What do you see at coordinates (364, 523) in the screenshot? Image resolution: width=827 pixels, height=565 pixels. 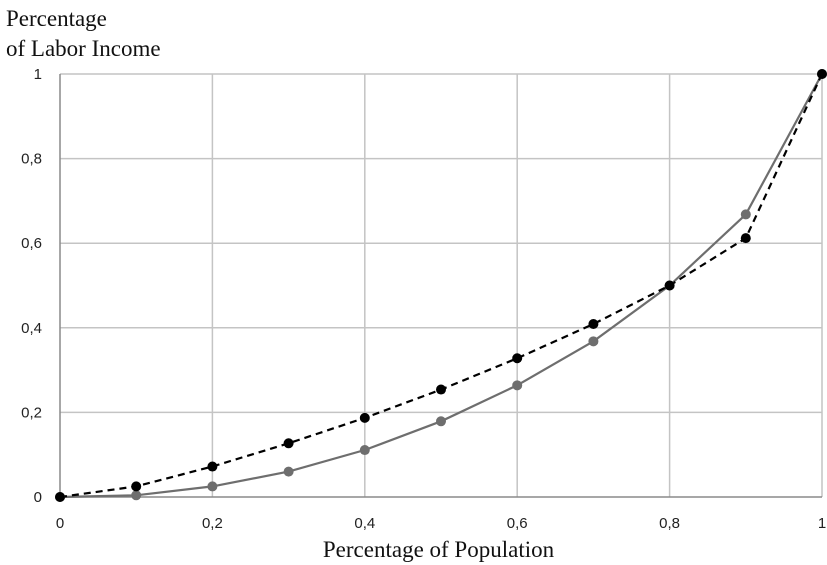 I see `x-tick-label: 0,4` at bounding box center [364, 523].